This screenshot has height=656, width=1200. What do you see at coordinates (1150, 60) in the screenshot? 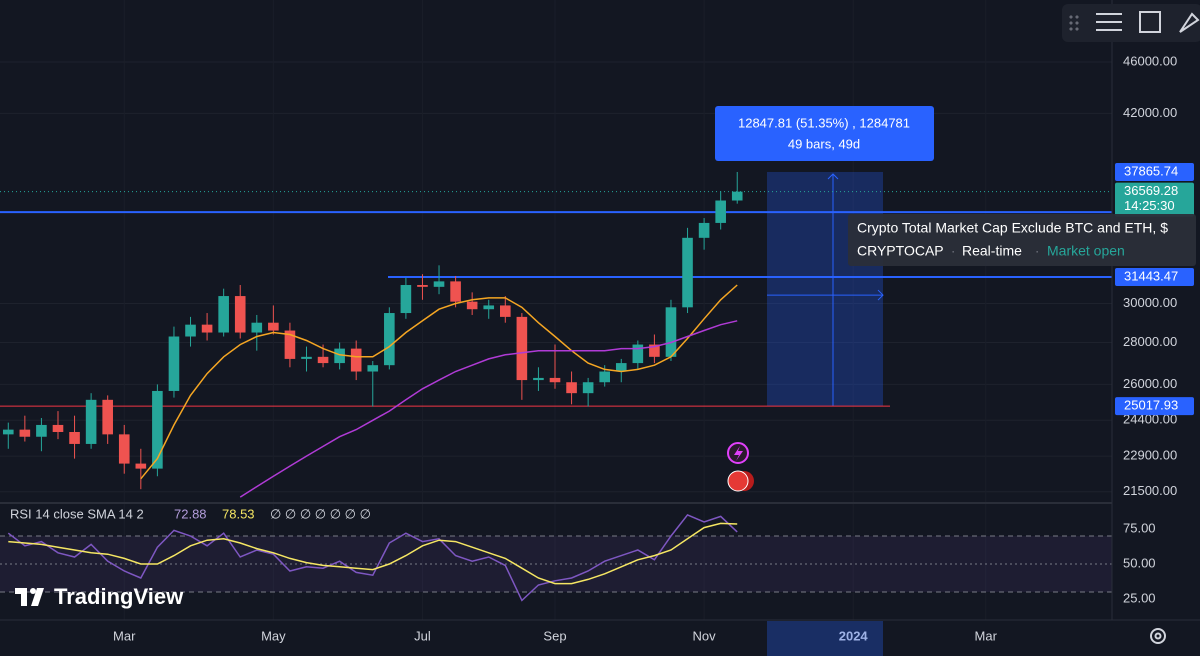
I see `y-tick-label: 46000.00` at bounding box center [1150, 60].